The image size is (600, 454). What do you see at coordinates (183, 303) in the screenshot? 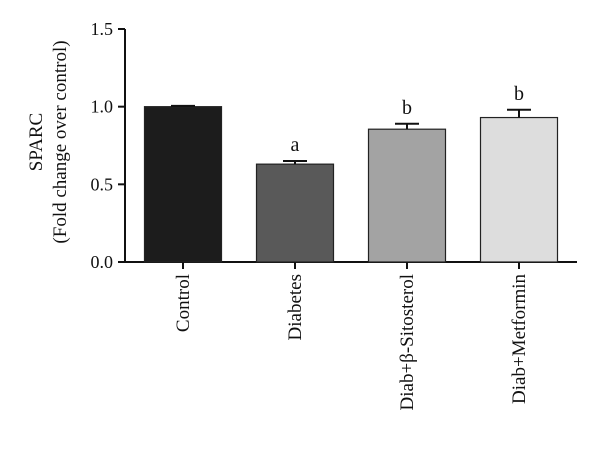
I see `x-tick-label: Control` at bounding box center [183, 303].